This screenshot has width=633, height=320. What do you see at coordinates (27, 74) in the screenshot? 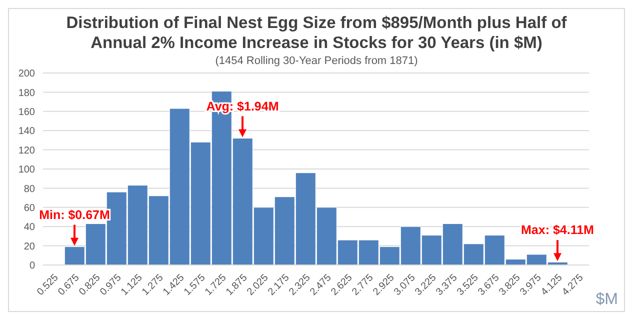
I see `y-tick-label: 200` at bounding box center [27, 74].